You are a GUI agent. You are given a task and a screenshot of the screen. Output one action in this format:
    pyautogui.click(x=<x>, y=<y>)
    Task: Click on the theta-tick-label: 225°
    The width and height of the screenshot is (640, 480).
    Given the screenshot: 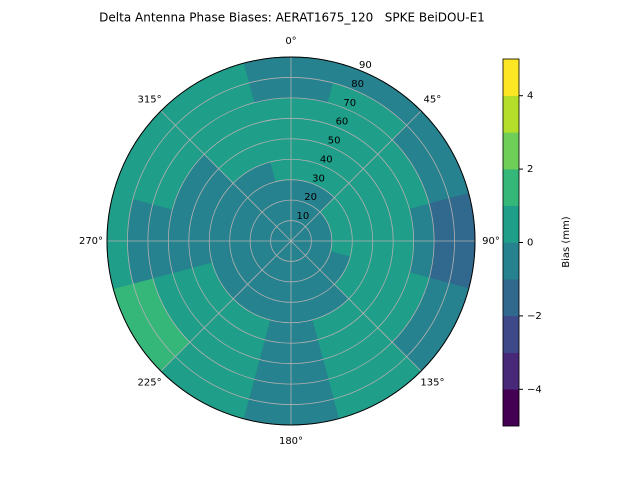 What is the action you would take?
    pyautogui.click(x=150, y=382)
    